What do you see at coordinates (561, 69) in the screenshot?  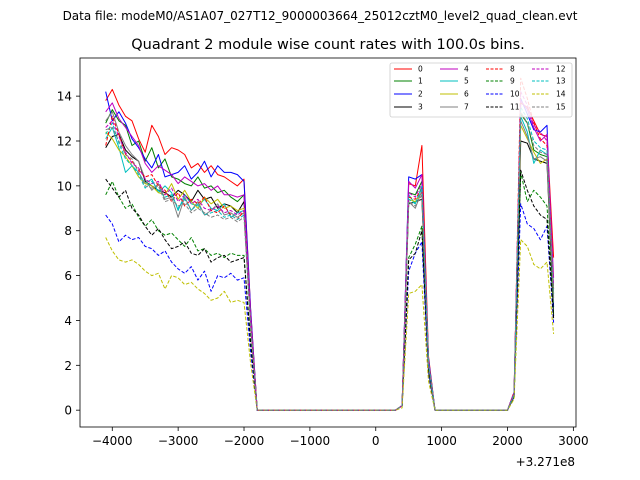 I see `legend-label-12: 12` at bounding box center [561, 69].